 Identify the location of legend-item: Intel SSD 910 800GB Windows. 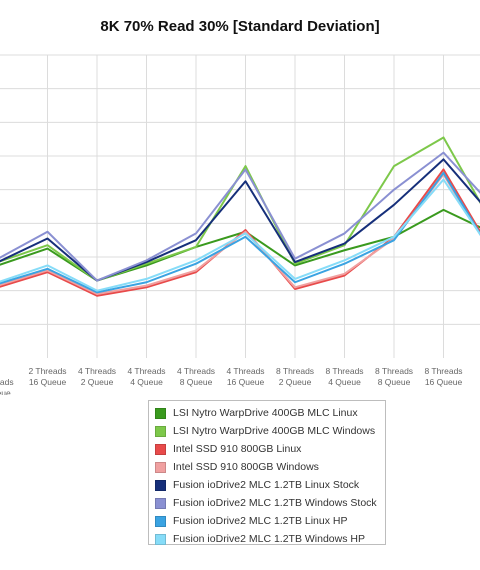
(270, 467).